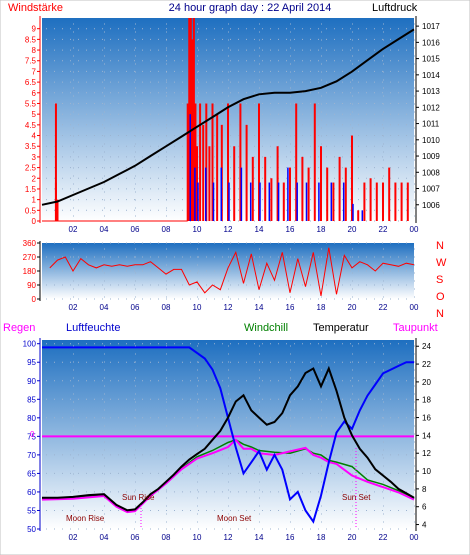 This screenshot has height=555, width=470. What do you see at coordinates (34, 71) in the screenshot?
I see `y-tick-label: 7` at bounding box center [34, 71].